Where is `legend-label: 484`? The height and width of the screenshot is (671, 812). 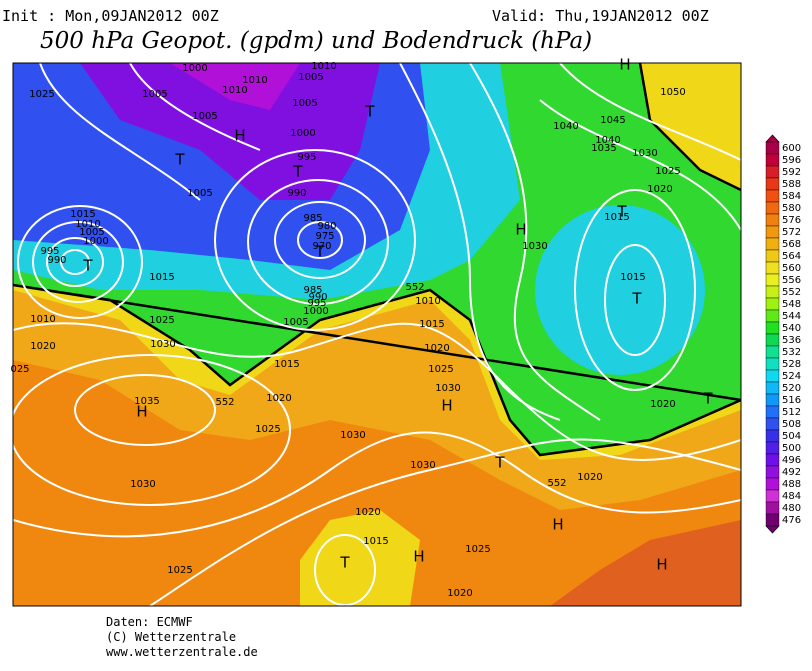 legend-label: 484 is located at coordinates (791, 496).